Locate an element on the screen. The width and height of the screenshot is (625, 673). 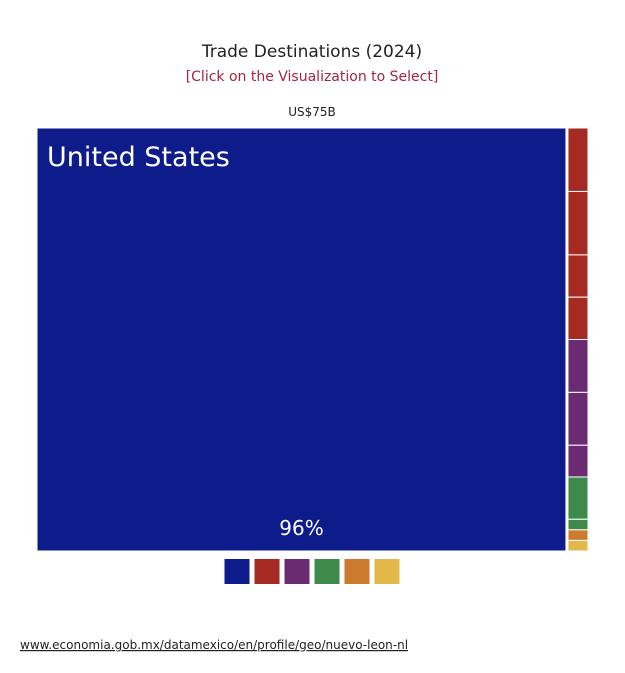
legend is located at coordinates (312, 571).